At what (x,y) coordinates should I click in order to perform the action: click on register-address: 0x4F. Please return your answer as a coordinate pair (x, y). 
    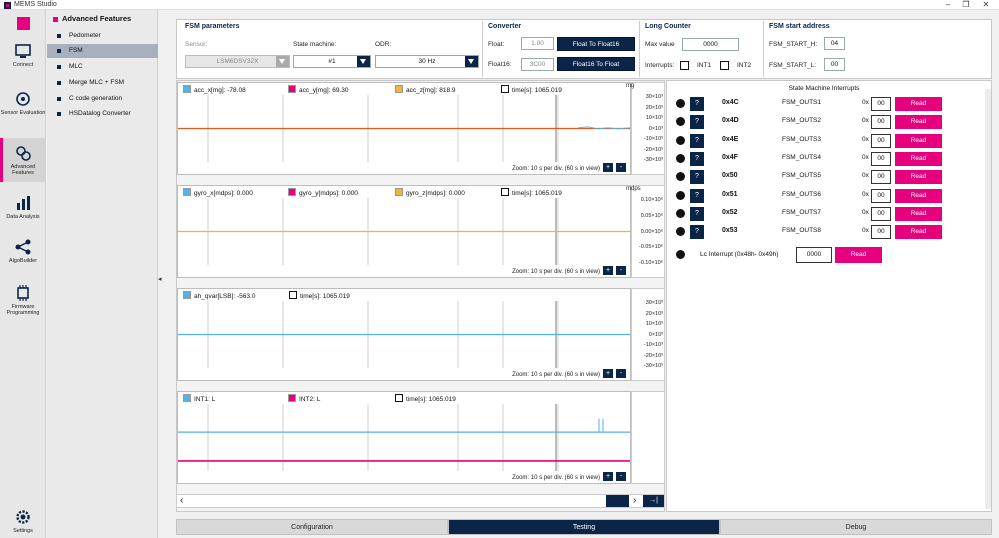
    Looking at the image, I should click on (730, 157).